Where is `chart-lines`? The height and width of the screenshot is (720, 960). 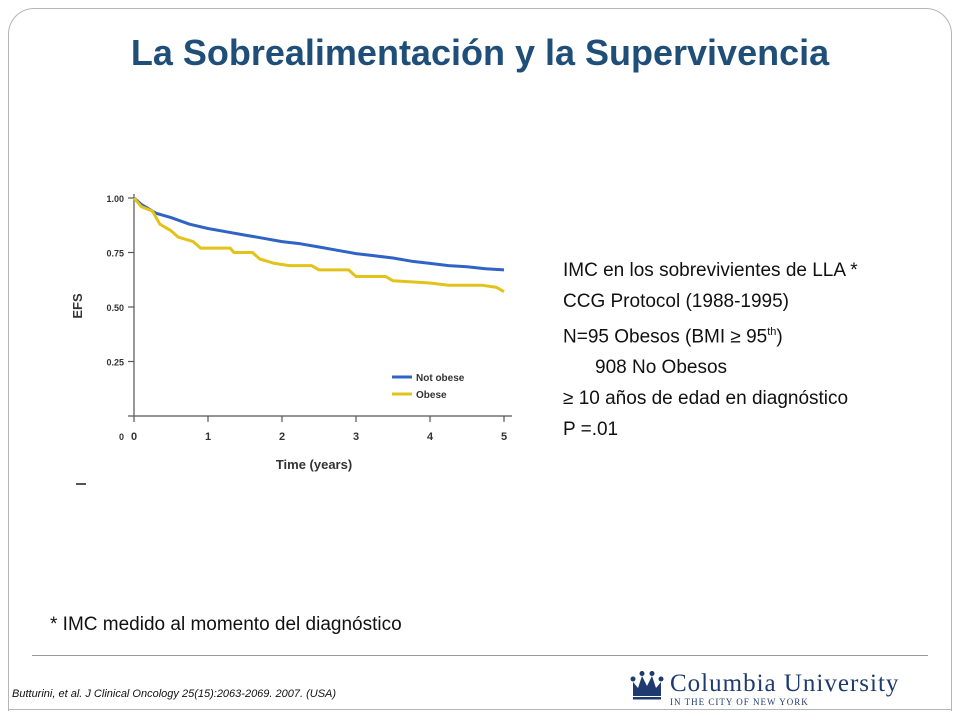 chart-lines is located at coordinates (318, 244).